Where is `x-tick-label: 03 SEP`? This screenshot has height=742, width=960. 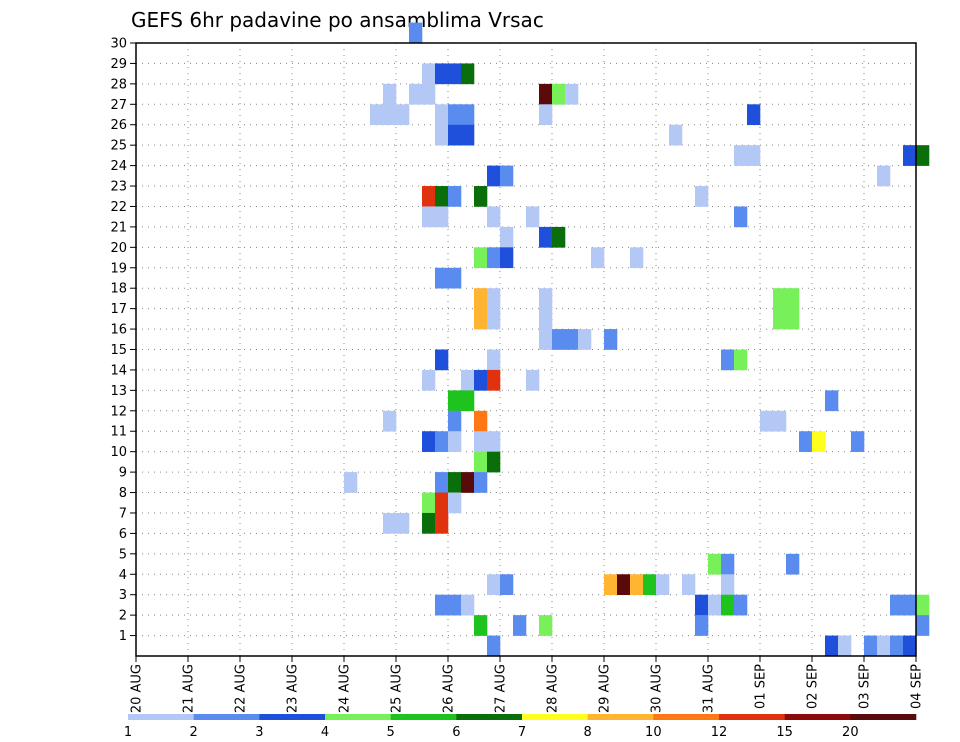
x-tick-label: 03 SEP is located at coordinates (865, 686).